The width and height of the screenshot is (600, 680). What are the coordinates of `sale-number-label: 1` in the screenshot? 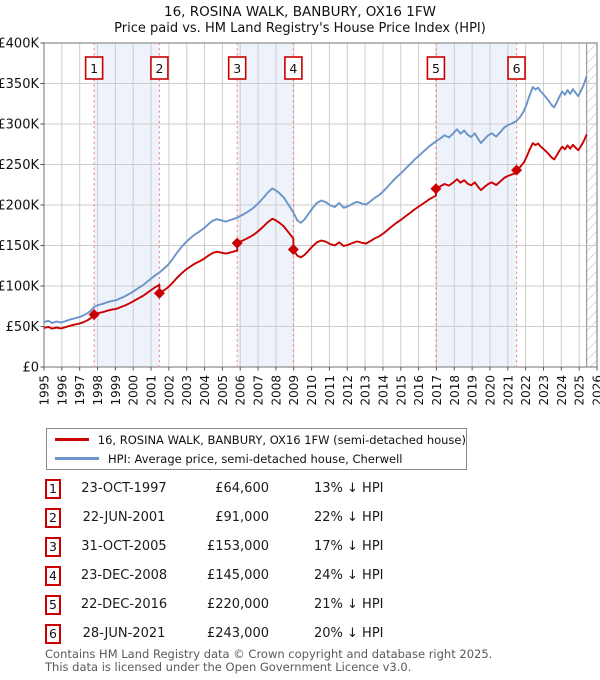 It's located at (94, 68).